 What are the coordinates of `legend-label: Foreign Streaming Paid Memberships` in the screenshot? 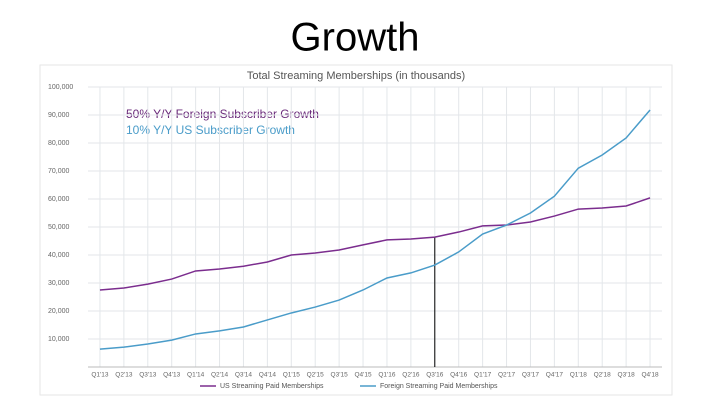 It's located at (439, 386).